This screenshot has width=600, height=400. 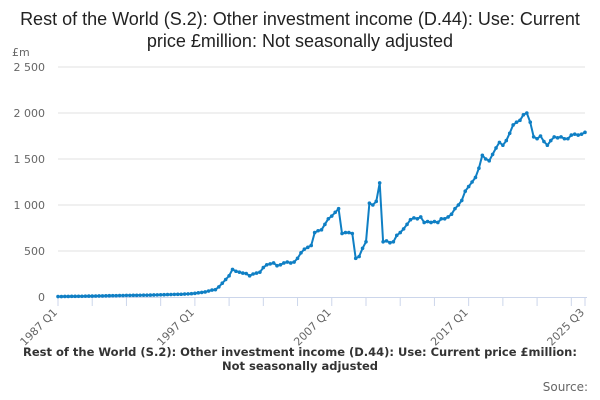 I want to click on x-tick-label: 2017 Q1, so click(x=449, y=327).